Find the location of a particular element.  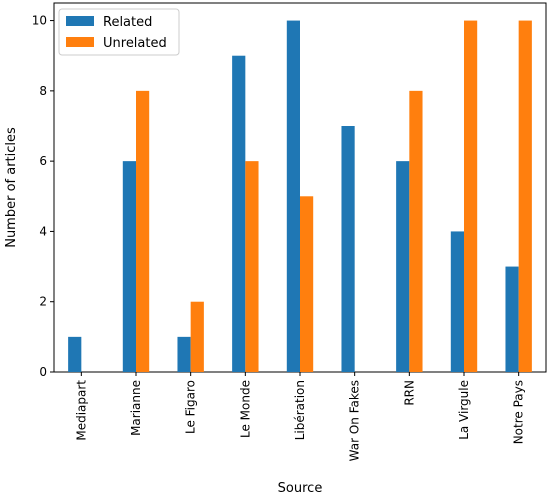

x-tick-label: Notre Pays is located at coordinates (519, 412).